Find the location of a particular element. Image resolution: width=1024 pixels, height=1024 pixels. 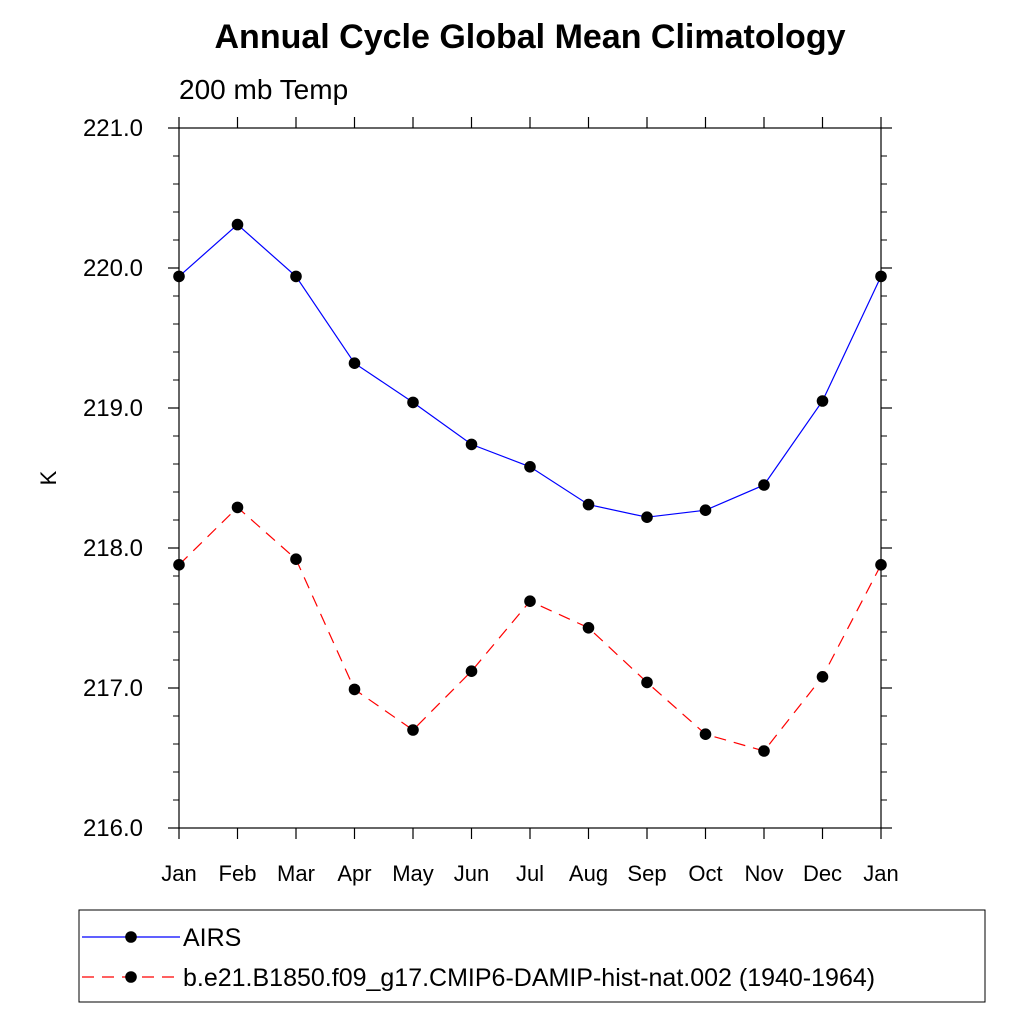

x-tick-label: Sep is located at coordinates (646, 873).